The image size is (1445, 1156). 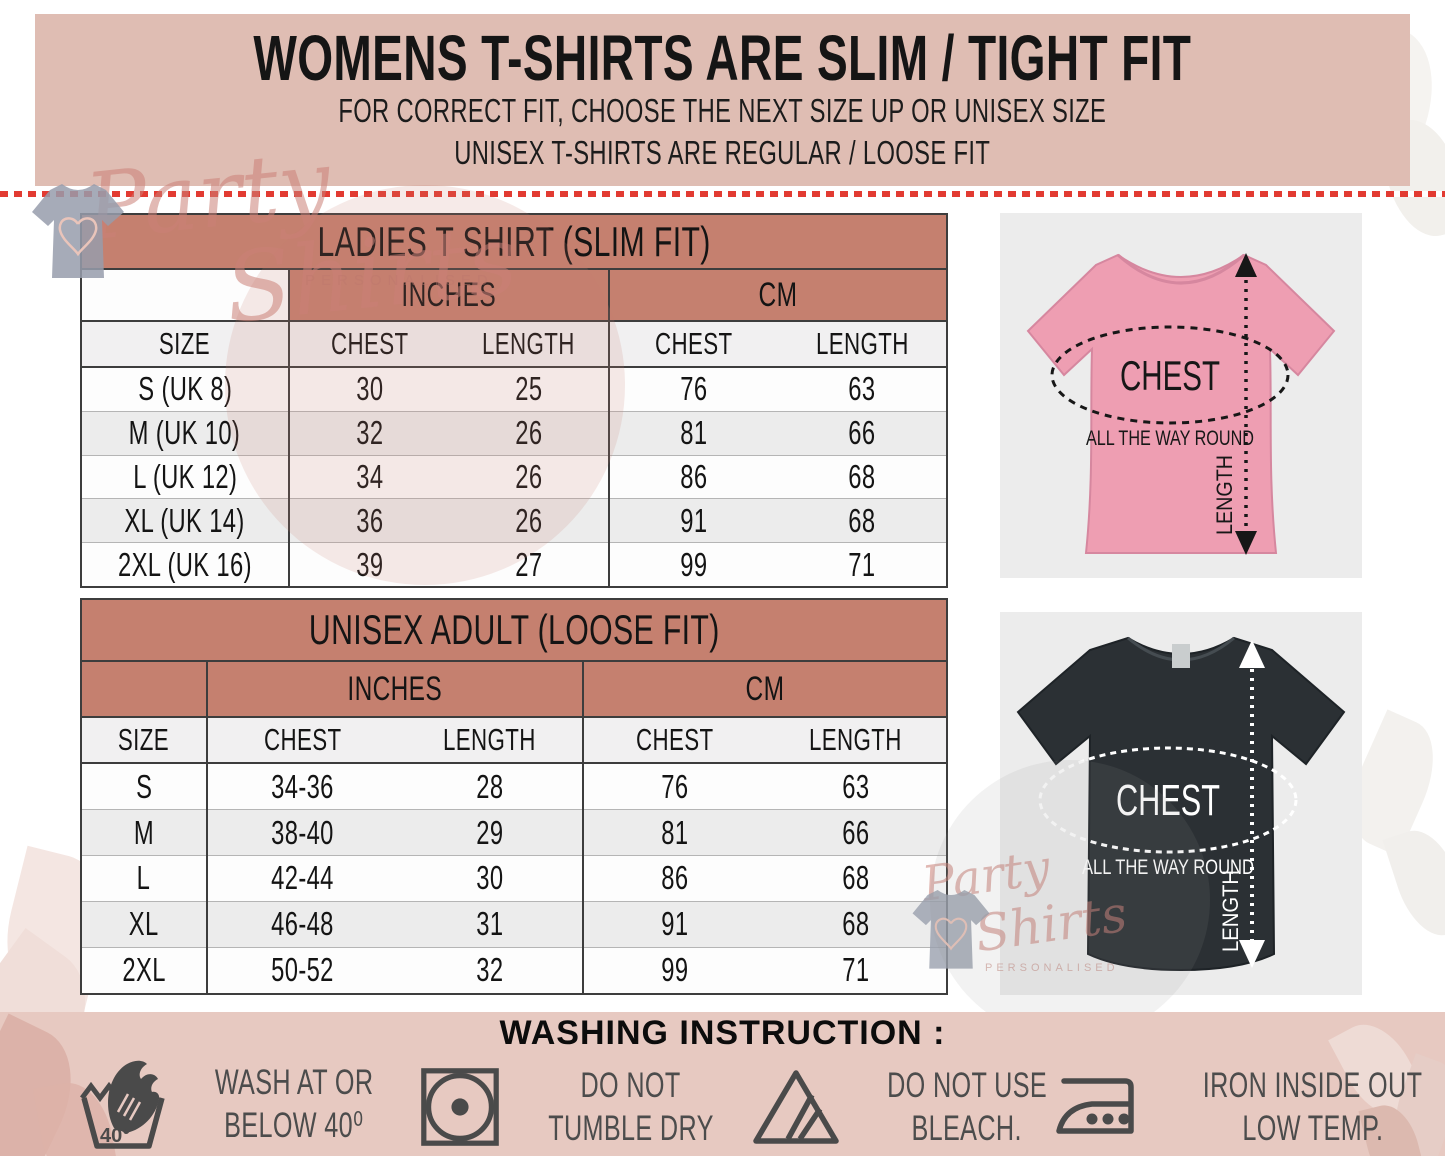 I want to click on table-title-cell: UNISEX ADULT (LOOSE FIT), so click(x=514, y=630).